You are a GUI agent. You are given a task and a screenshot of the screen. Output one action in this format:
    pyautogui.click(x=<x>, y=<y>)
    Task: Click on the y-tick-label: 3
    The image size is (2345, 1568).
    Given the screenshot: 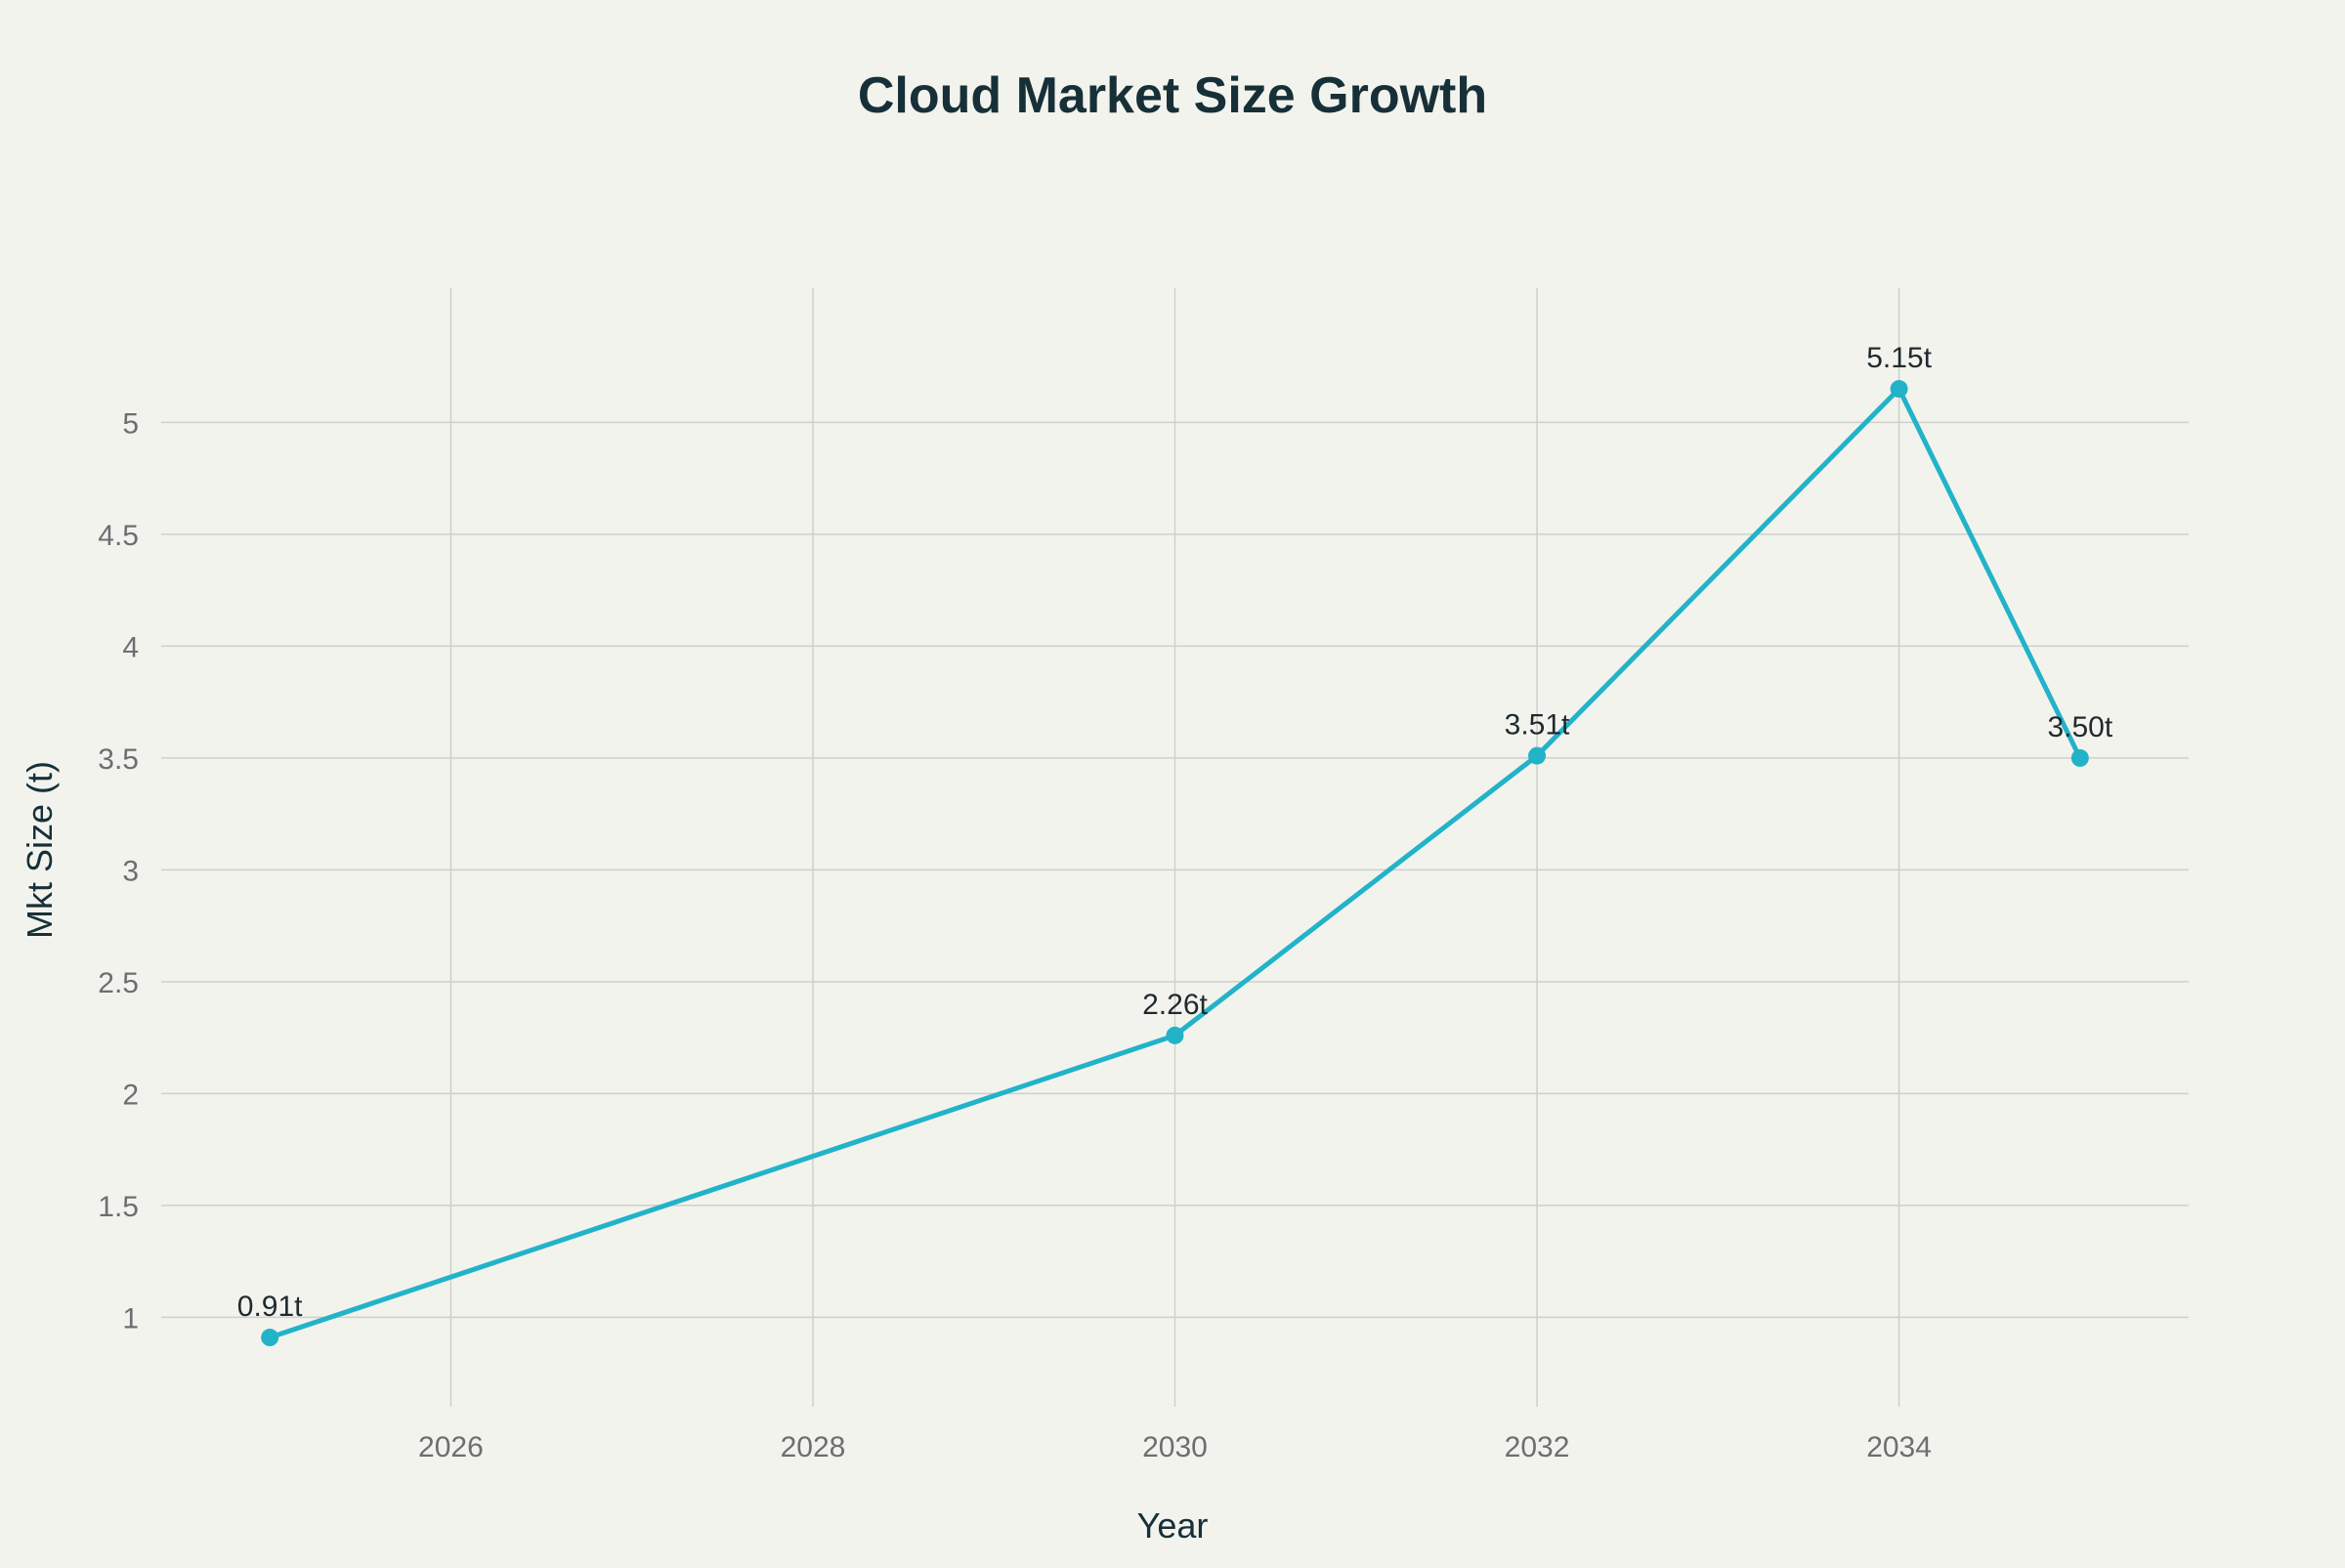 What is the action you would take?
    pyautogui.click(x=130, y=871)
    